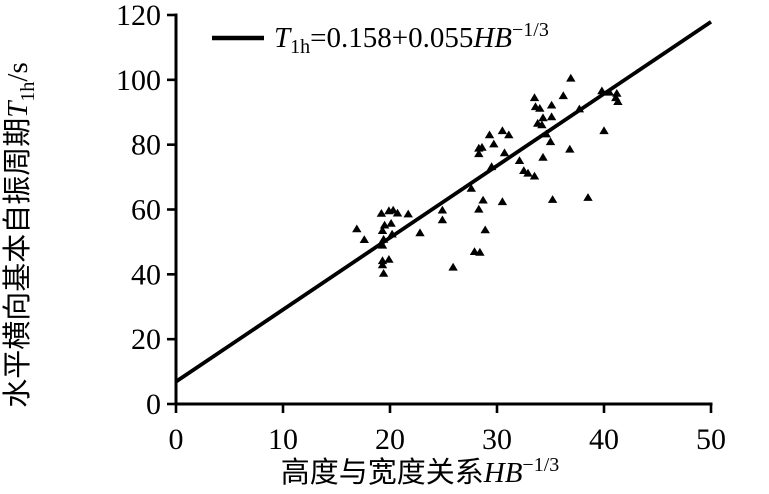 This screenshot has height=494, width=769. What do you see at coordinates (138, 80) in the screenshot?
I see `y-tick-label: 100` at bounding box center [138, 80].